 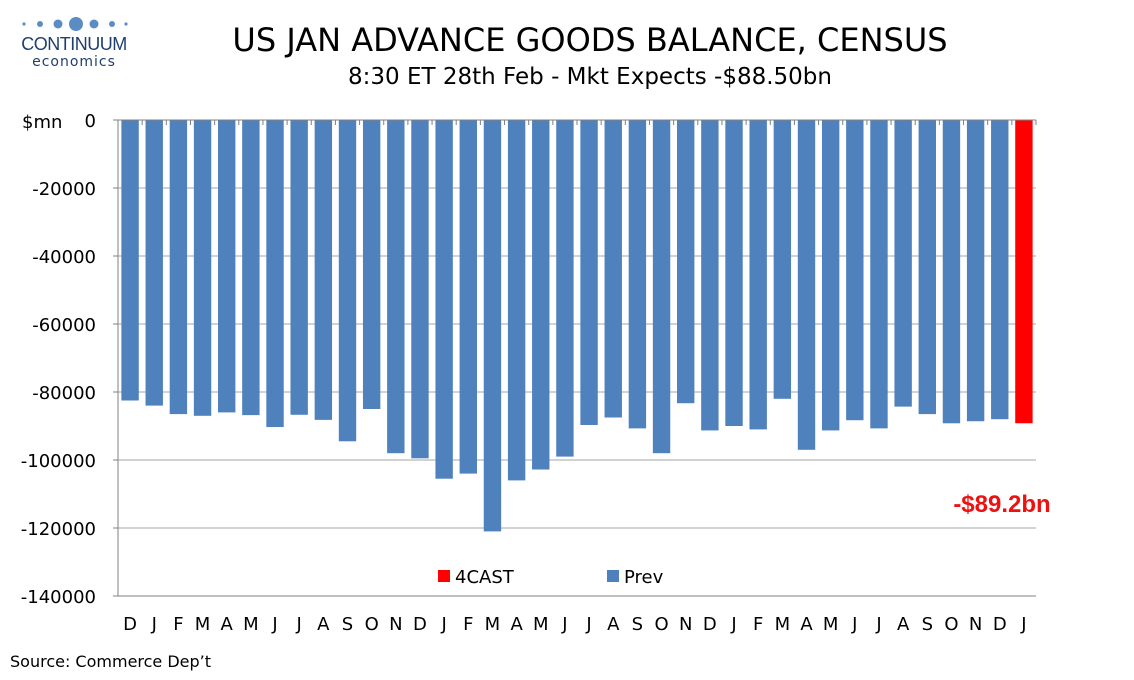 What do you see at coordinates (590, 77) in the screenshot?
I see `chart-subtitle: 8:30 ET 28th Feb - Mkt Expects -$88.50bn` at bounding box center [590, 77].